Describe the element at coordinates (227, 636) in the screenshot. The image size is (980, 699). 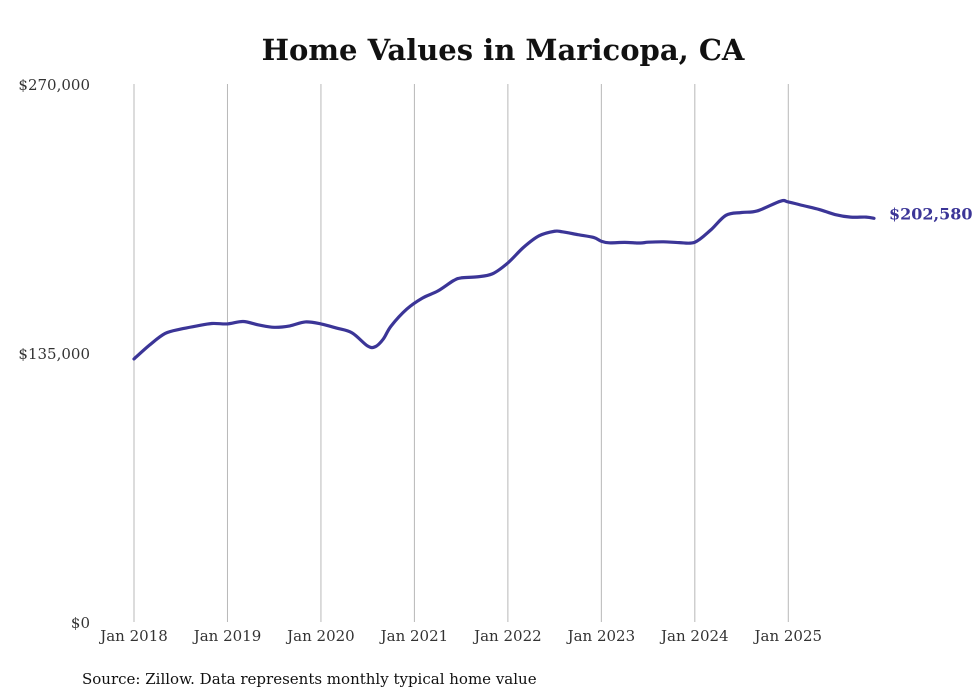
I see `x-tick-label: Jan 2019` at that location.